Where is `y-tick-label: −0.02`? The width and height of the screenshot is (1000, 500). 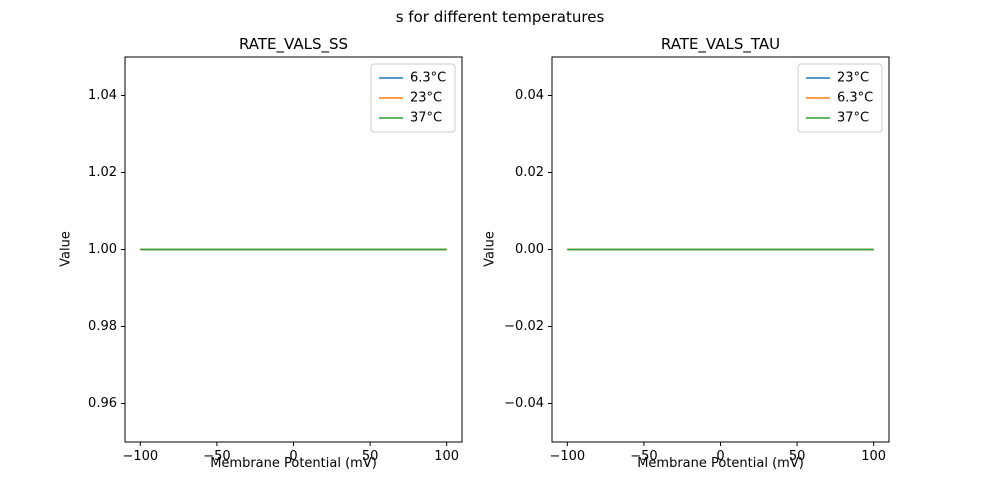
y-tick-label: −0.02 is located at coordinates (524, 326).